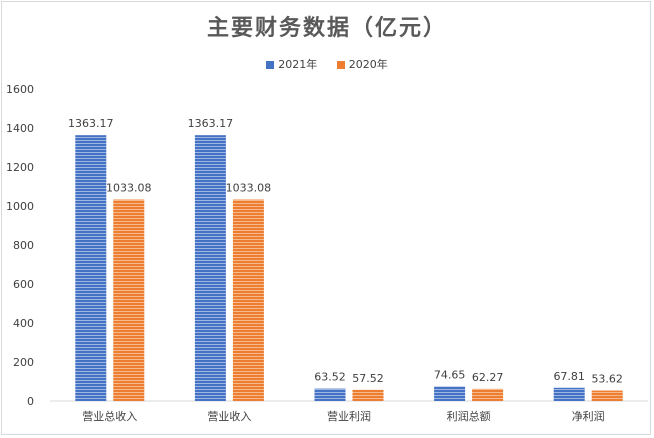 This screenshot has width=654, height=438. Describe the element at coordinates (229, 416) in the screenshot. I see `x-category-label: 营业收入` at that location.